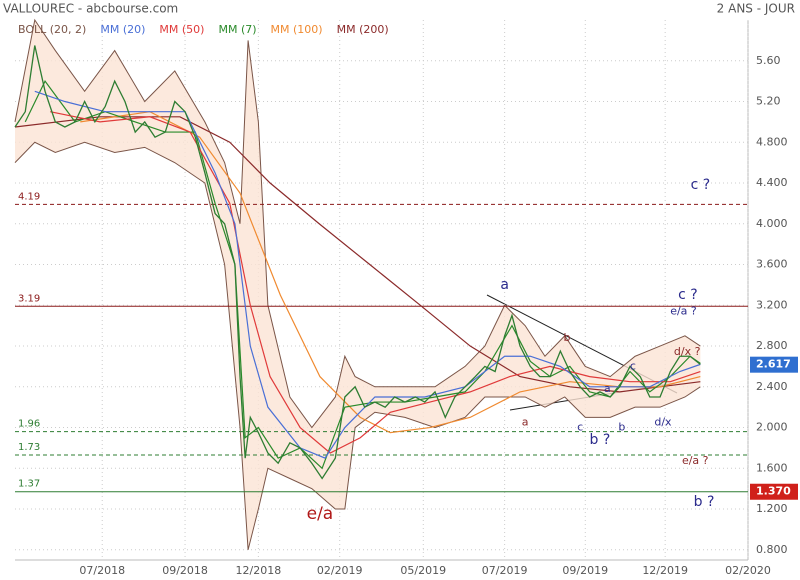 This screenshot has width=800, height=580. Describe the element at coordinates (585, 570) in the screenshot. I see `x-tick-label: 09/2019` at that location.